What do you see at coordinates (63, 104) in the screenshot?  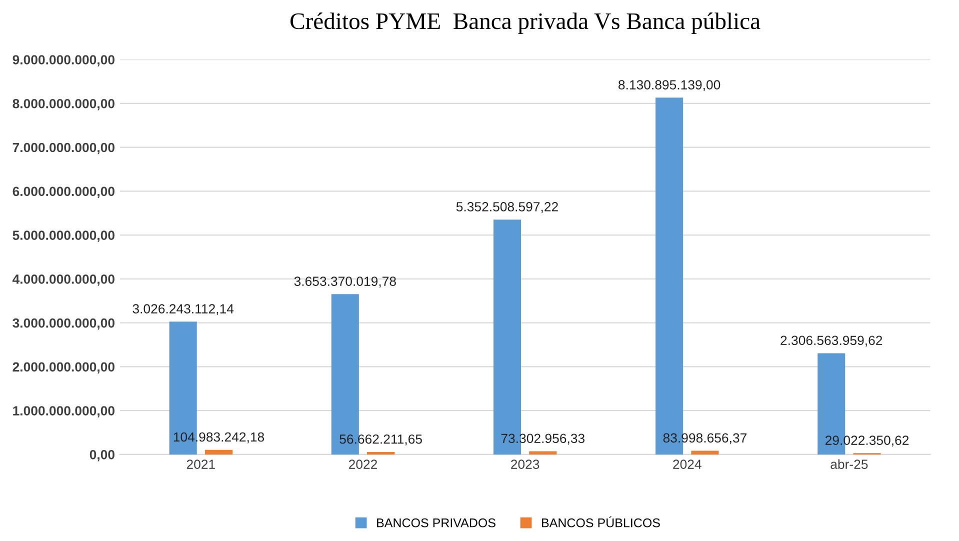 I see `y-tick-label: 8.000.000.000,00` at bounding box center [63, 104].